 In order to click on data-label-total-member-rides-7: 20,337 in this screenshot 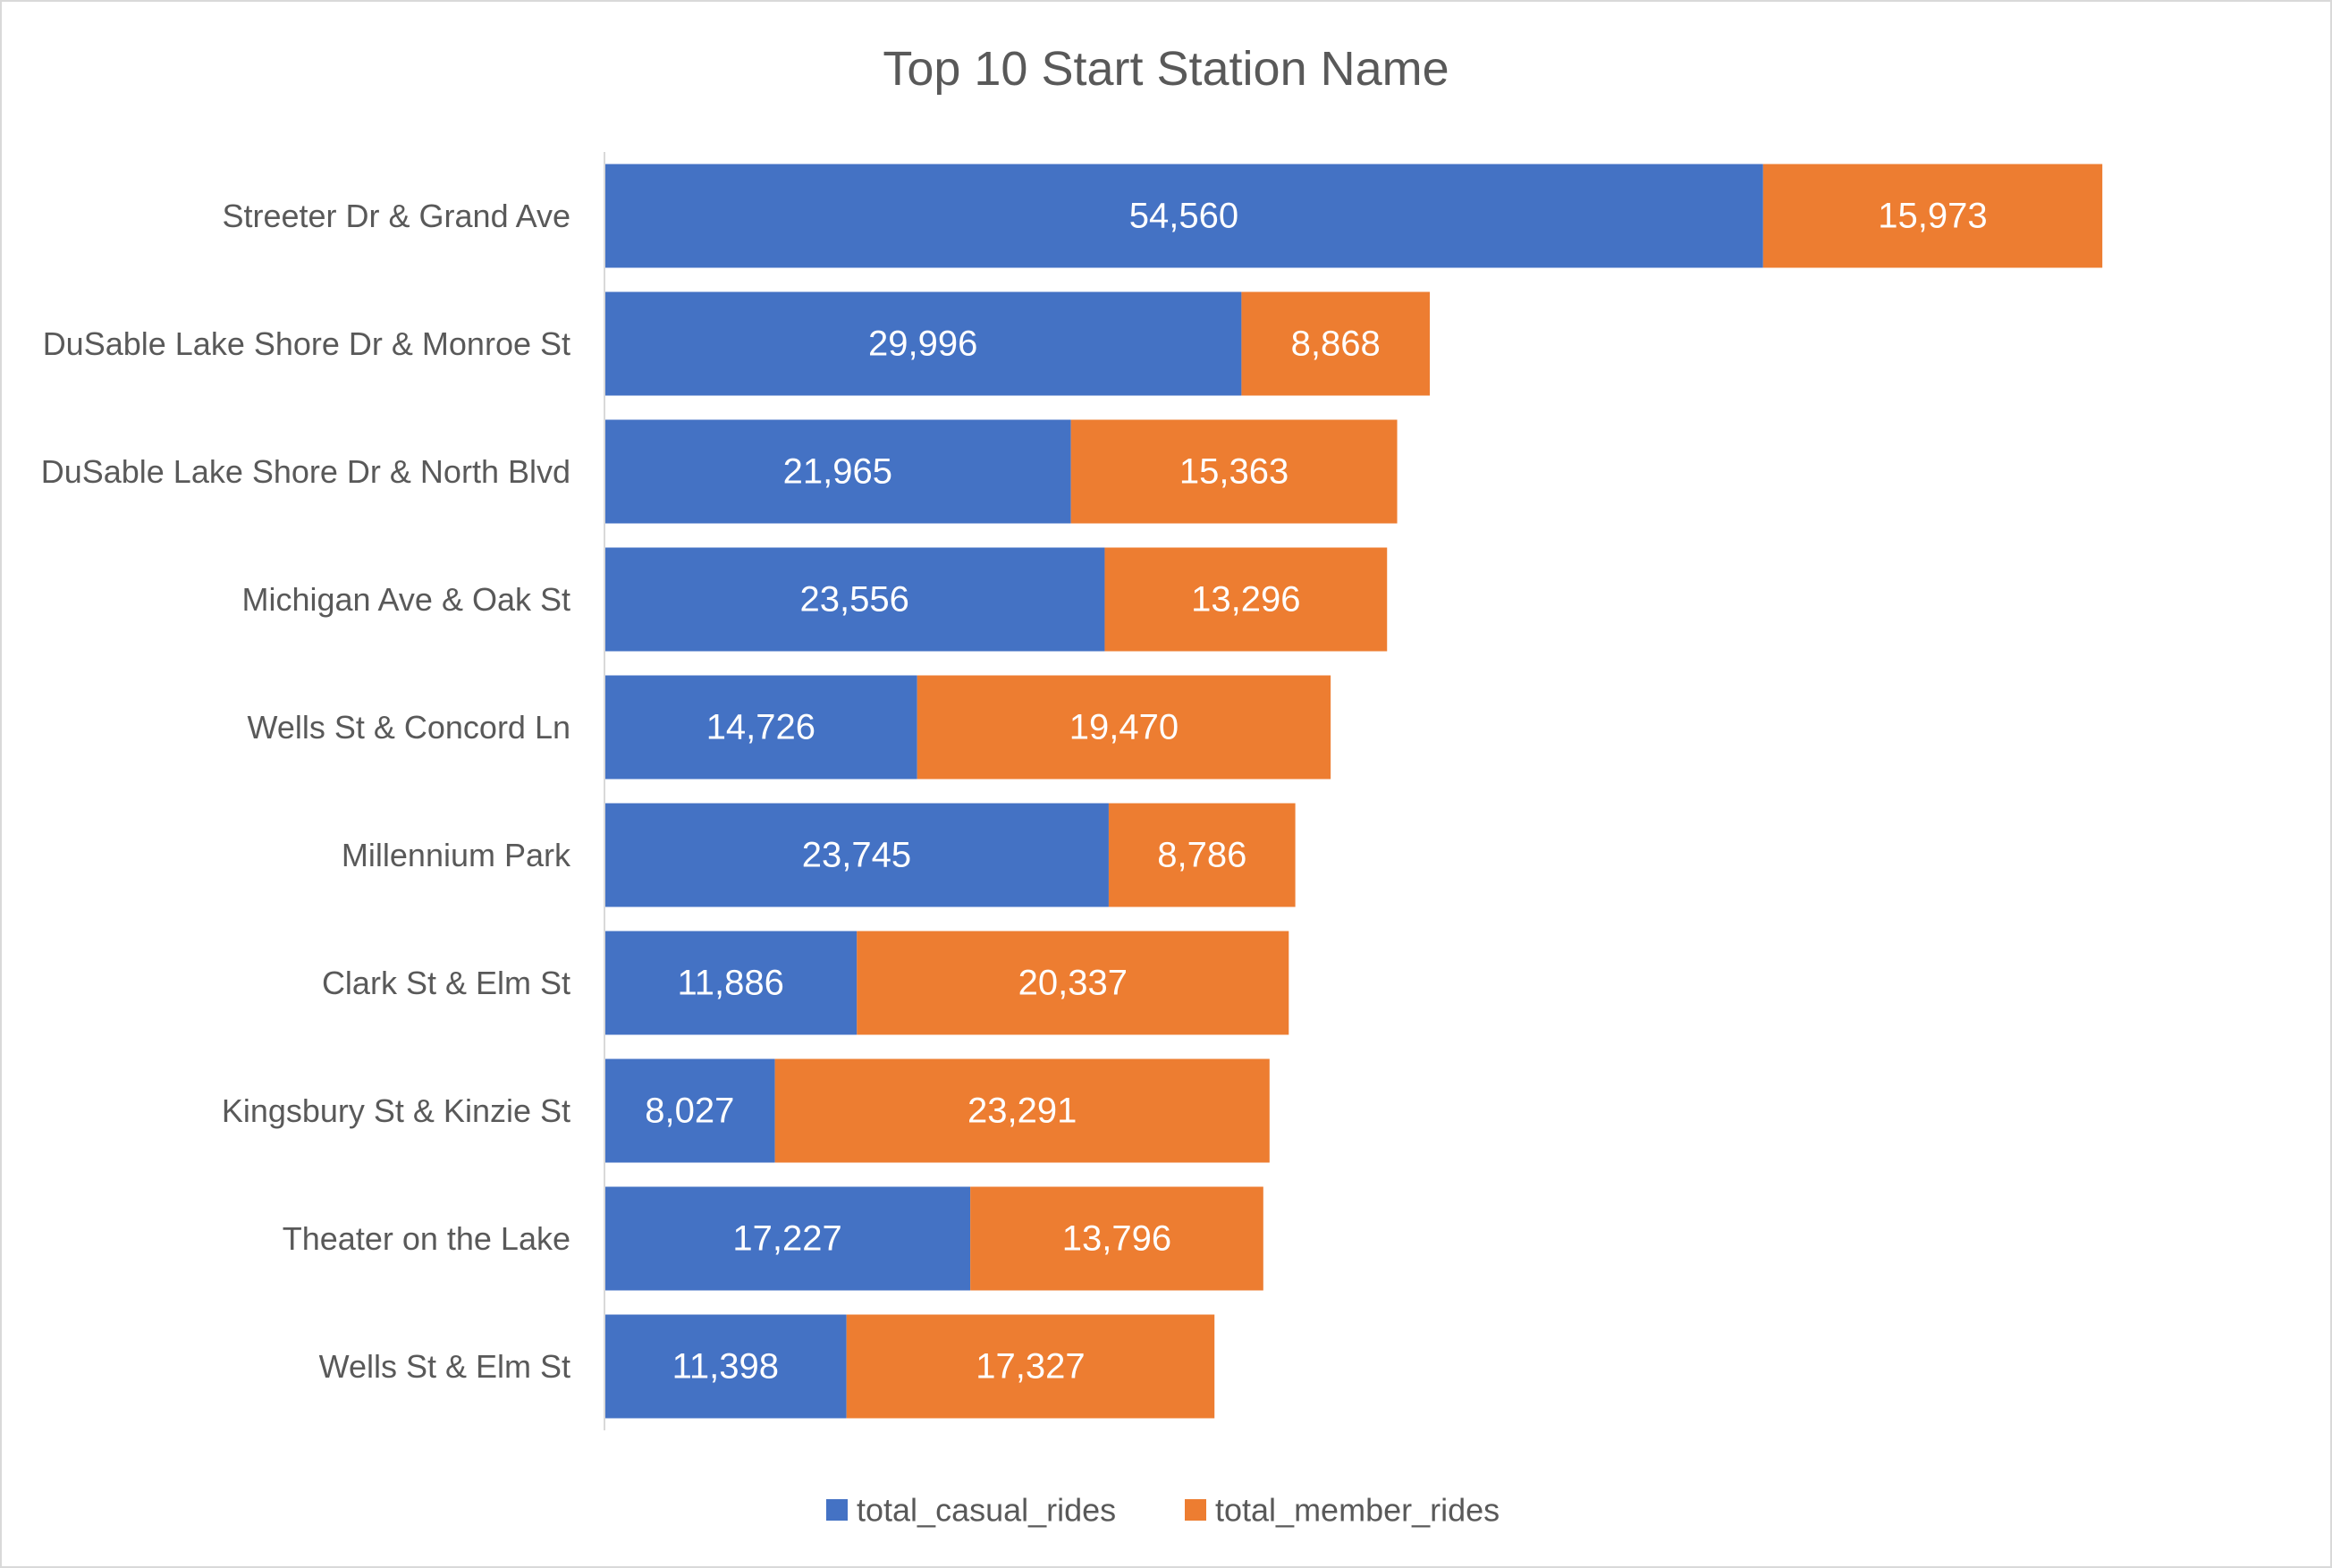, I will do `click(1073, 983)`.